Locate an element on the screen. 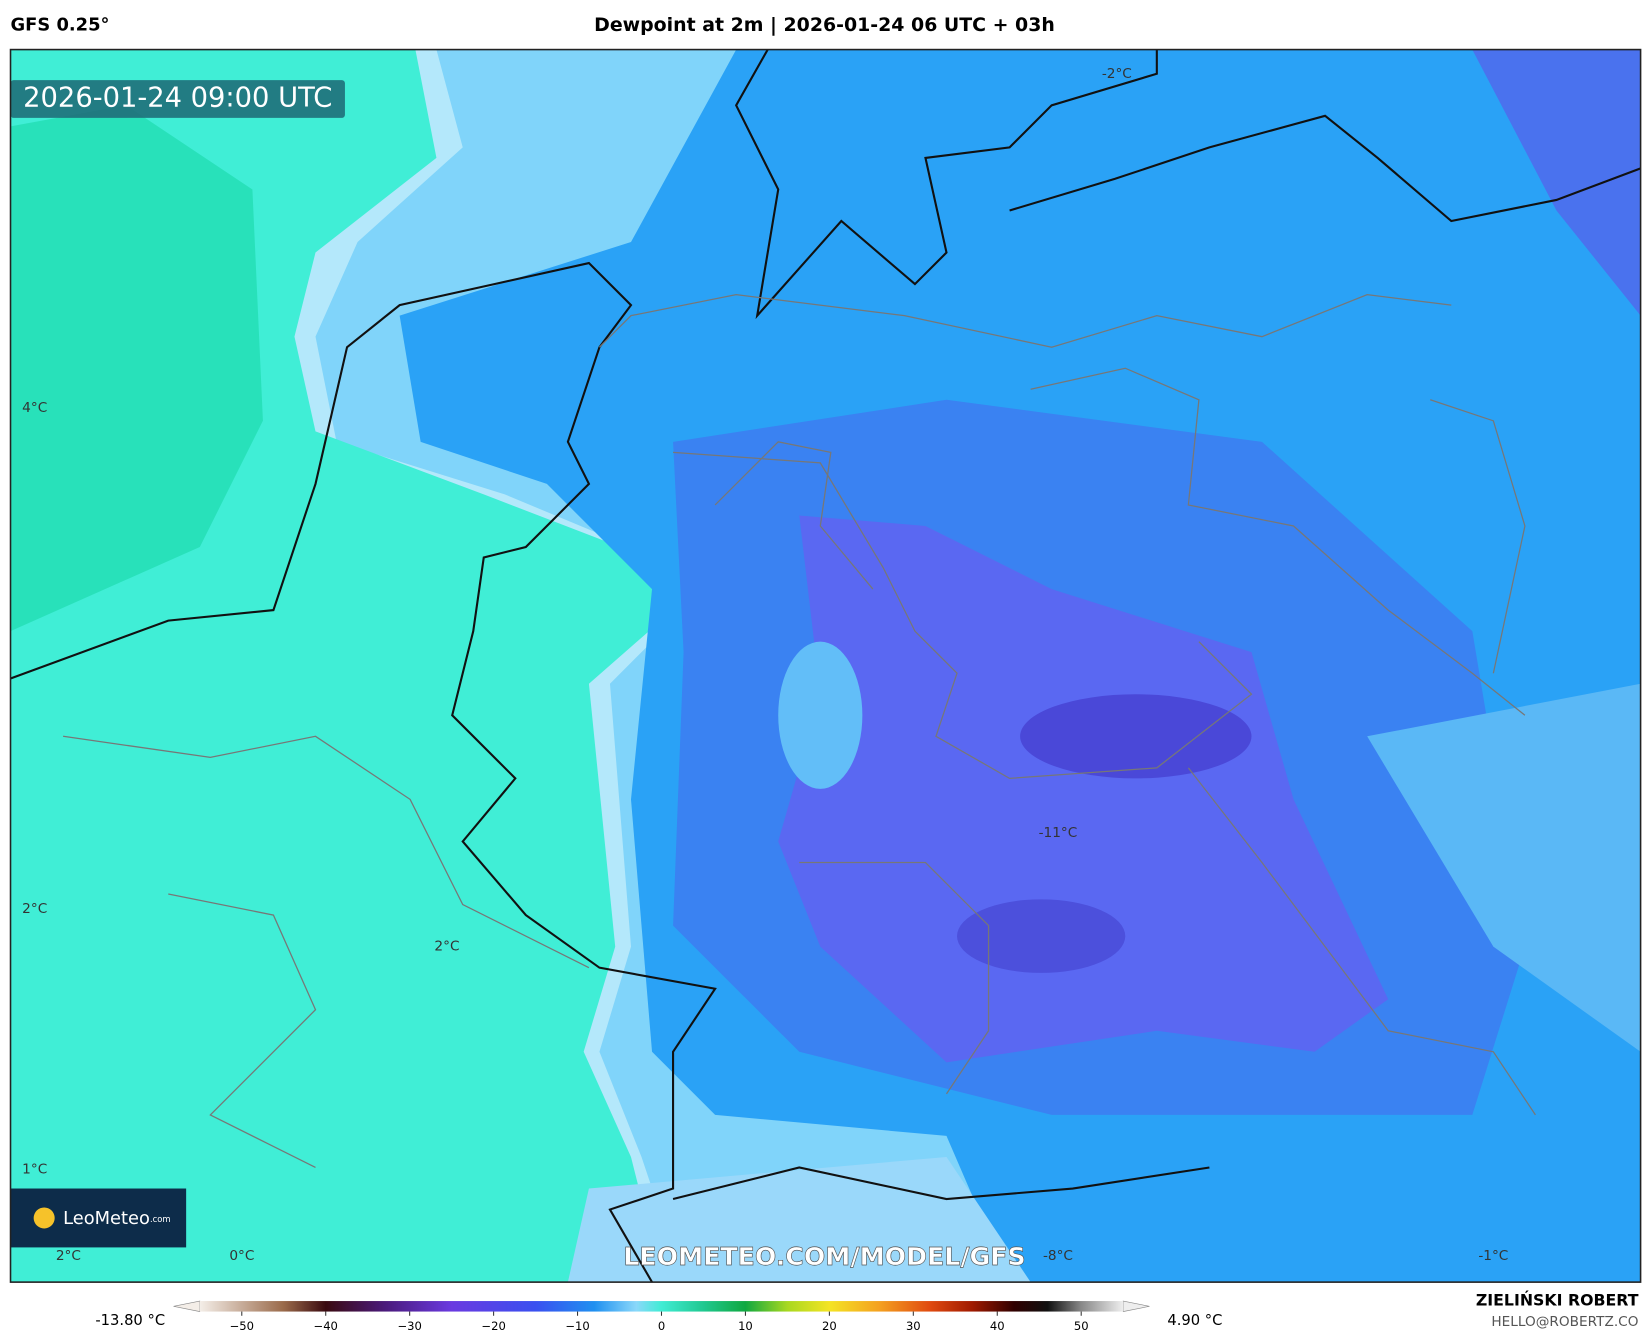  email: HELLO@ROBERTZ.CO is located at coordinates (1564, 1322).